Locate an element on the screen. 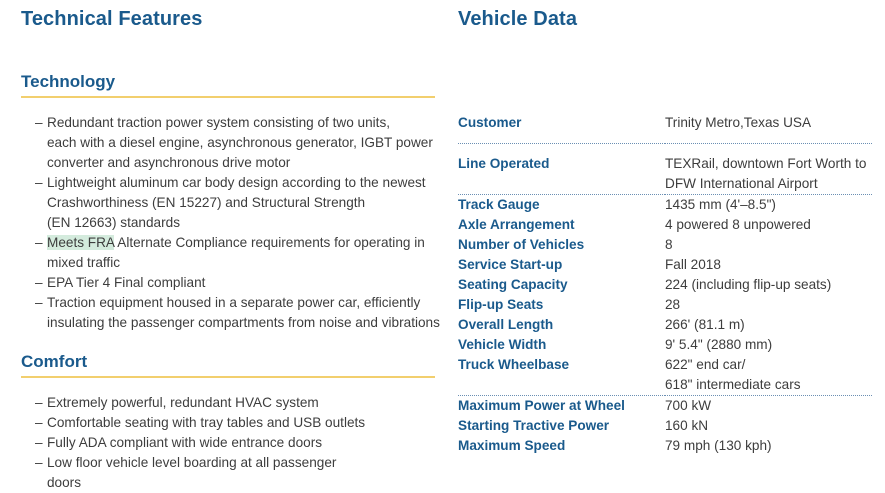 The width and height of the screenshot is (885, 493). row-value: 224 (including flip-up seats) is located at coordinates (748, 284).